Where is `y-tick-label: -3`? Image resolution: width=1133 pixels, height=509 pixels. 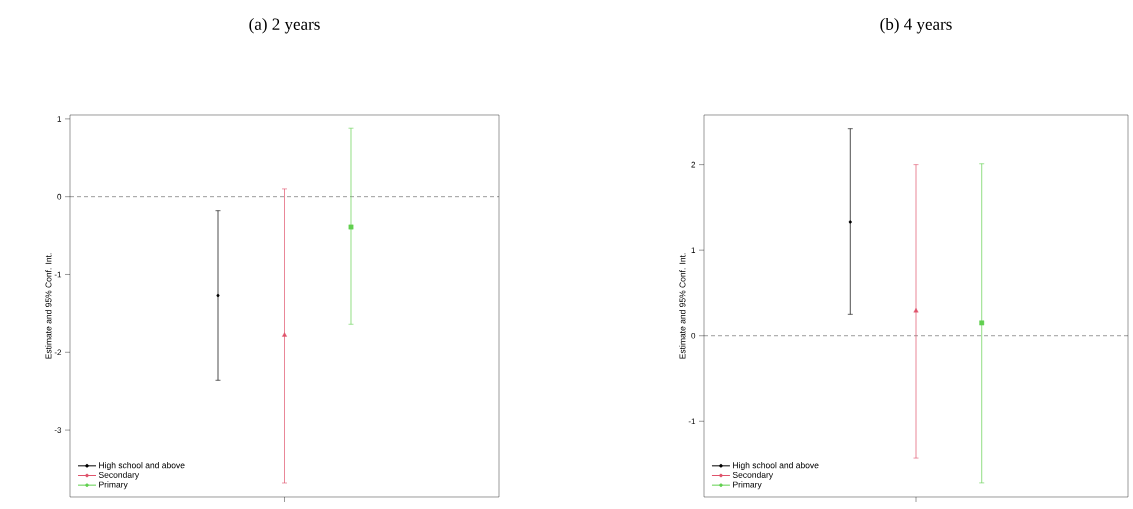 y-tick-label: -3 is located at coordinates (58, 430).